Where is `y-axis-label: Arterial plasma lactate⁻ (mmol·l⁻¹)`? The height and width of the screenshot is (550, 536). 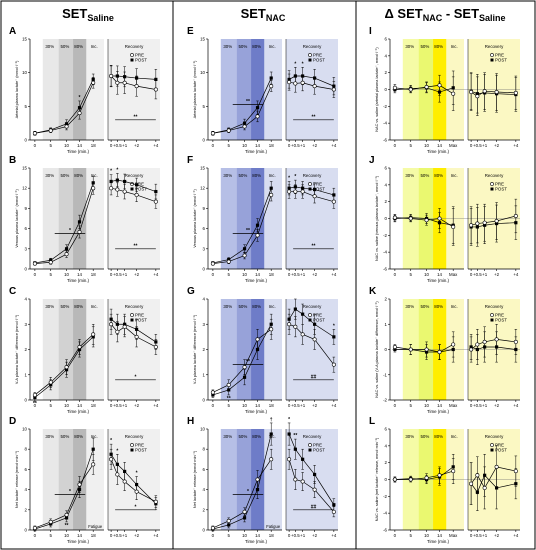
y-axis-label: Arterial plasma lactate⁻ (mmol·l⁻¹) is located at coordinates (17, 89).